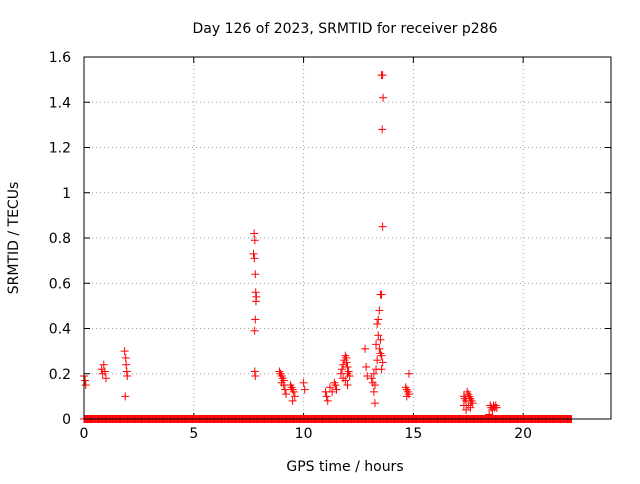 This screenshot has width=640, height=484. What do you see at coordinates (60, 330) in the screenshot?
I see `y-tick-label: 0.4` at bounding box center [60, 330].